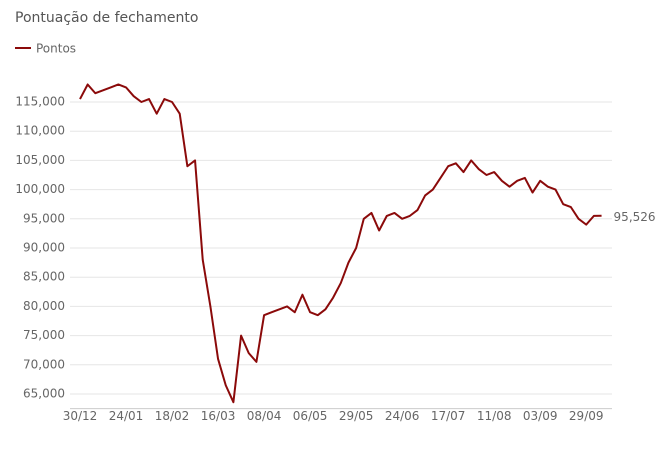  What do you see at coordinates (56, 49) in the screenshot?
I see `legend-label: Pontos` at bounding box center [56, 49].